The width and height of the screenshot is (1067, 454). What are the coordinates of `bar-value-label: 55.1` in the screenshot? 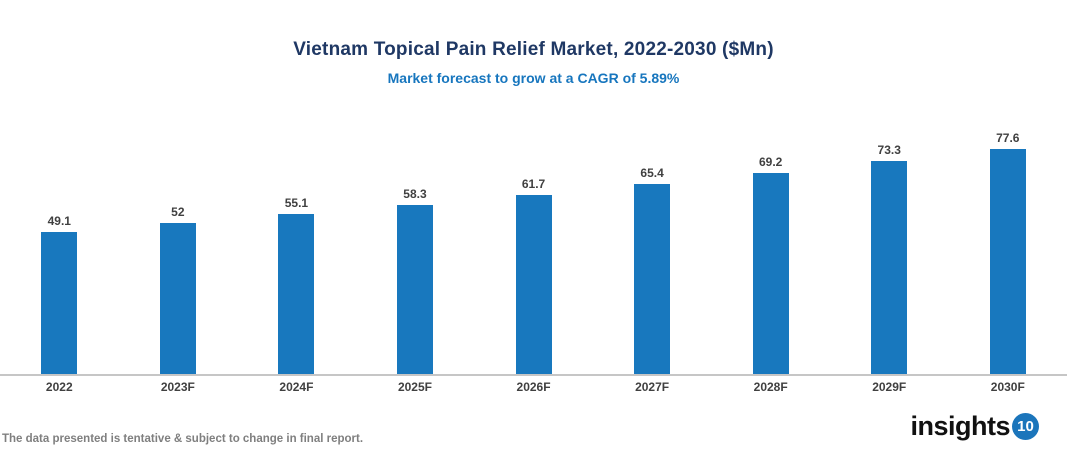 It's located at (296, 203).